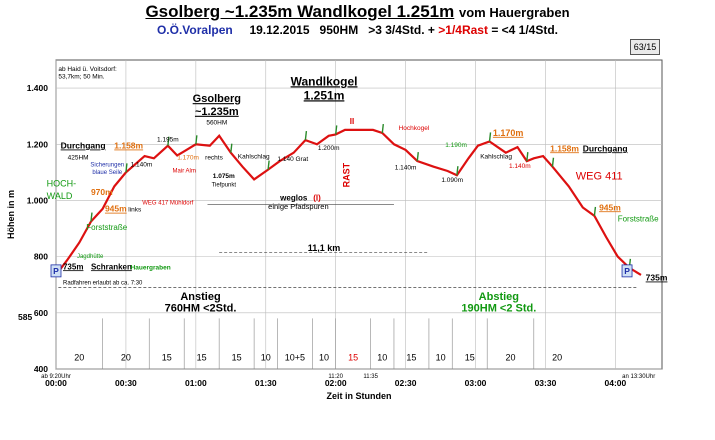 Image resolution: width=715 pixels, height=440 pixels. Describe the element at coordinates (102, 192) in the screenshot. I see `annotation-label: 970m` at that location.